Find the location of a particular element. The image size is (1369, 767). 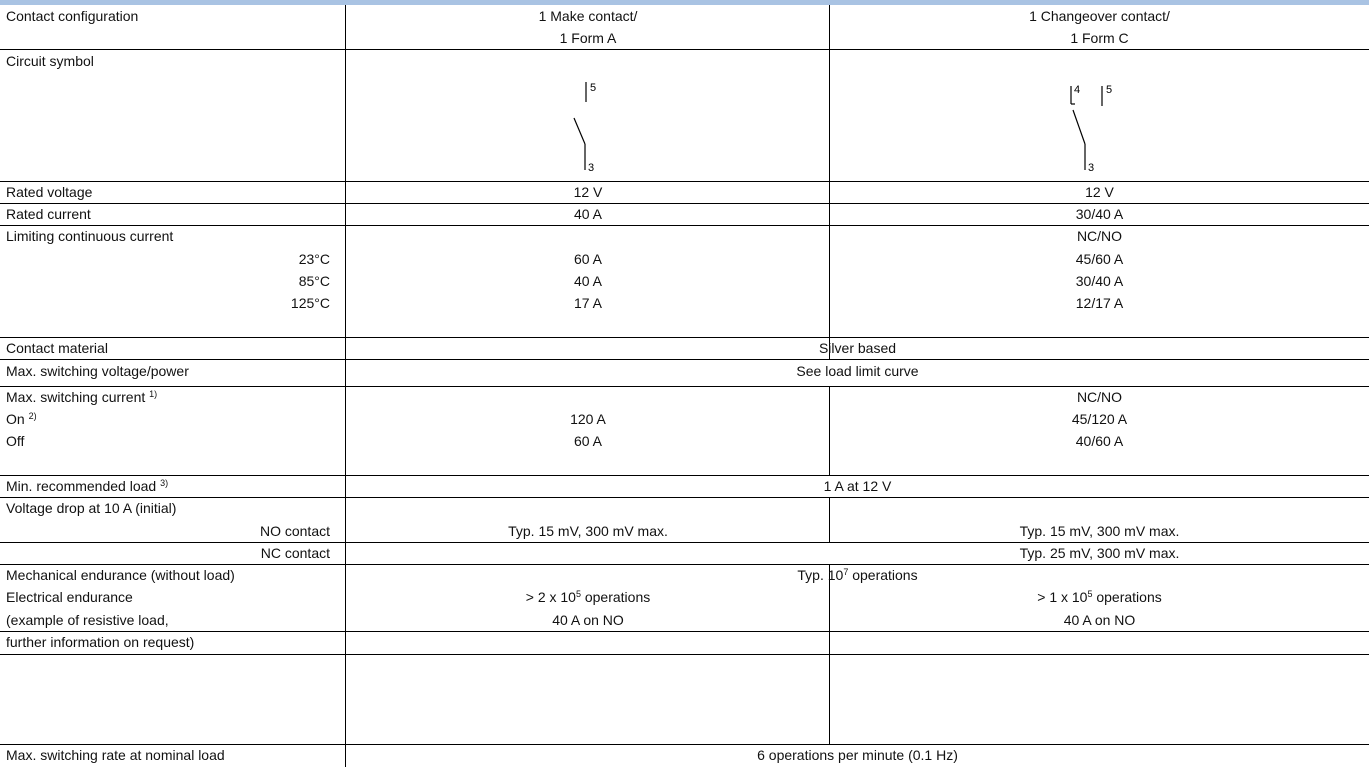

mechanical-endurance-value: Typ. 107 operations is located at coordinates (857, 575).